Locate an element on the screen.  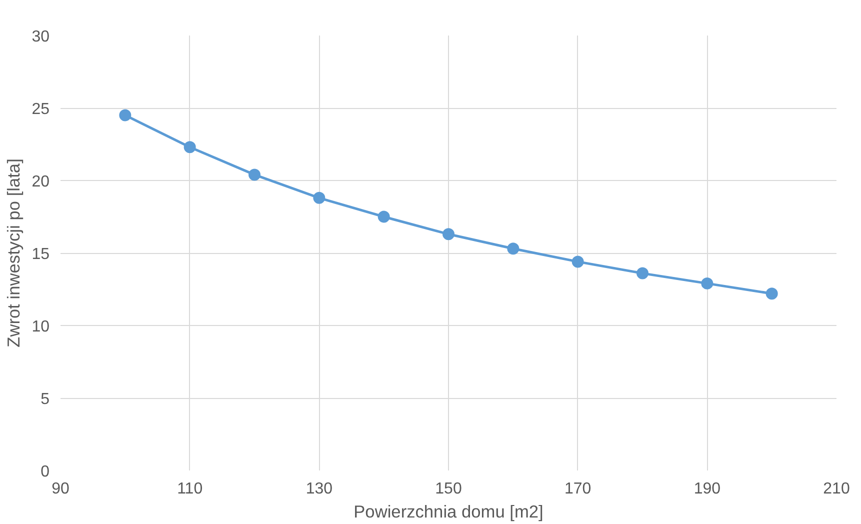
x-tick-label: 170 is located at coordinates (578, 489).